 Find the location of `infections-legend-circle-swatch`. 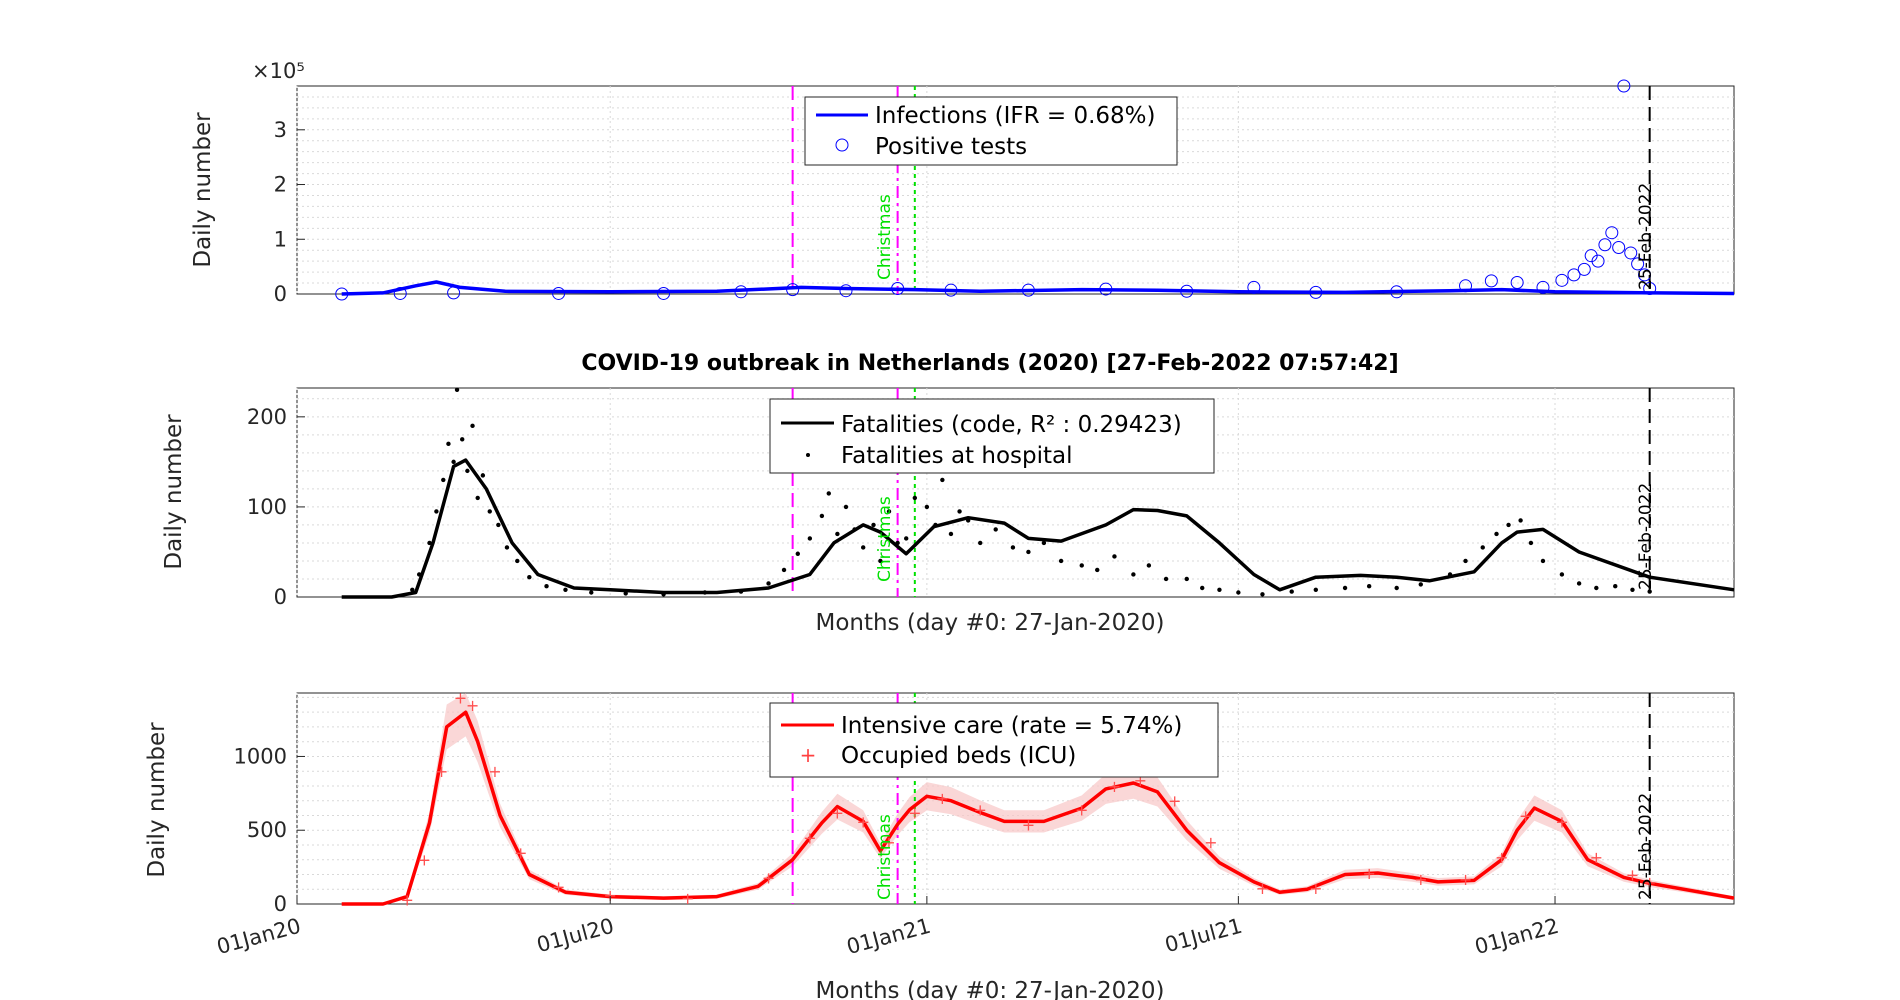

infections-legend-circle-swatch is located at coordinates (842, 145).